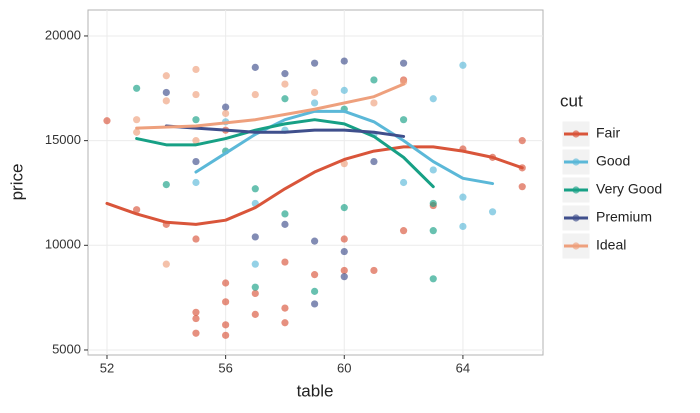  I want to click on x-tick-label: 52, so click(107, 367).